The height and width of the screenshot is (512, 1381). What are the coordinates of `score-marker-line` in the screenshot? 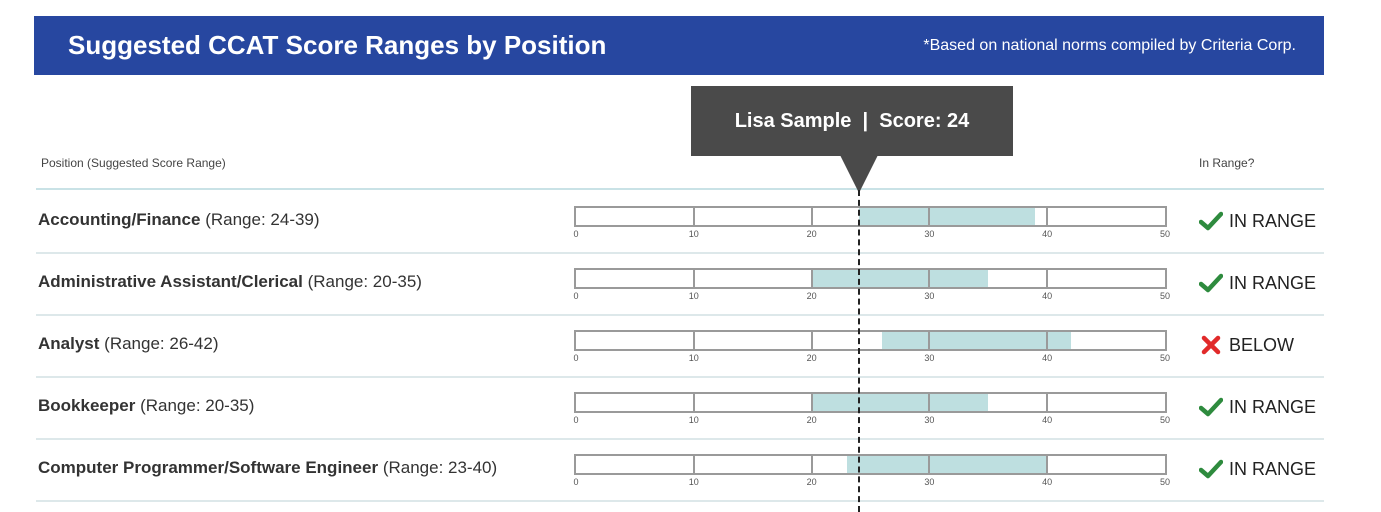 It's located at (858, 351).